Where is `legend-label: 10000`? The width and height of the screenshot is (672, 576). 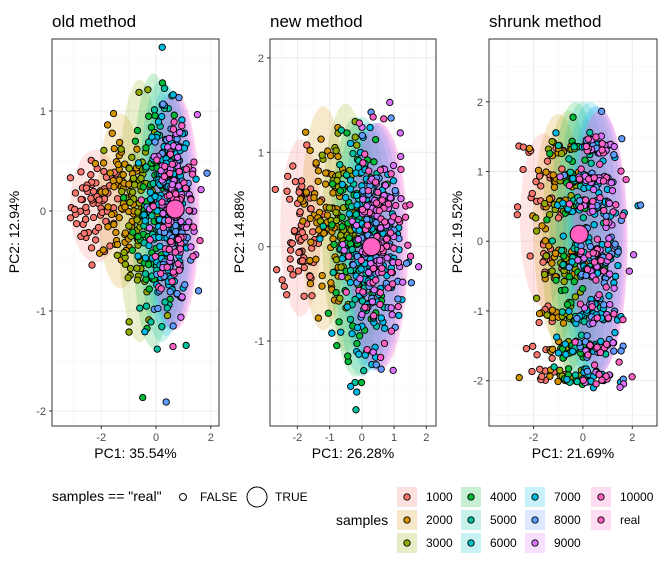
legend-label: 10000 is located at coordinates (637, 497).